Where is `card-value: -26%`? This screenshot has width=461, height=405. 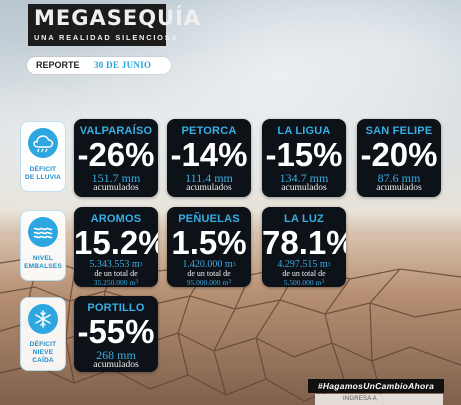 card-value: -26% is located at coordinates (116, 154).